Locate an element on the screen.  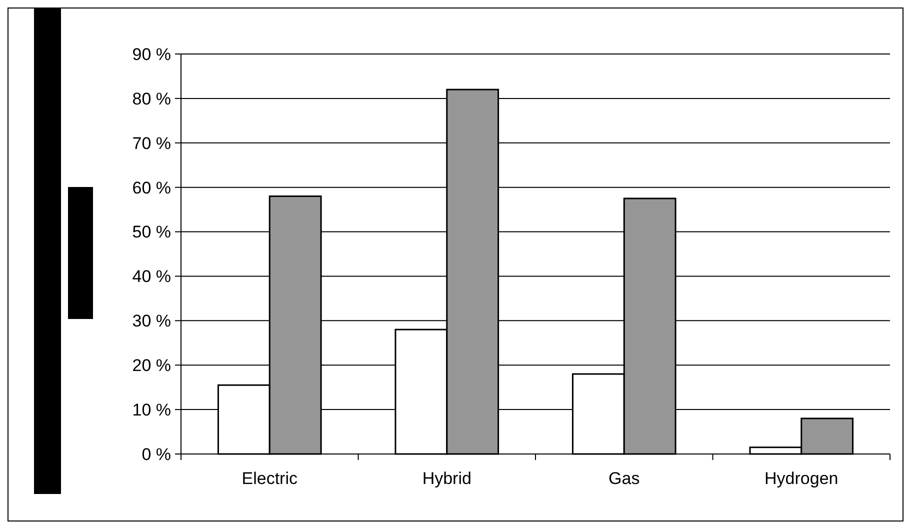
y-tick-label: 10 % is located at coordinates (151, 410).